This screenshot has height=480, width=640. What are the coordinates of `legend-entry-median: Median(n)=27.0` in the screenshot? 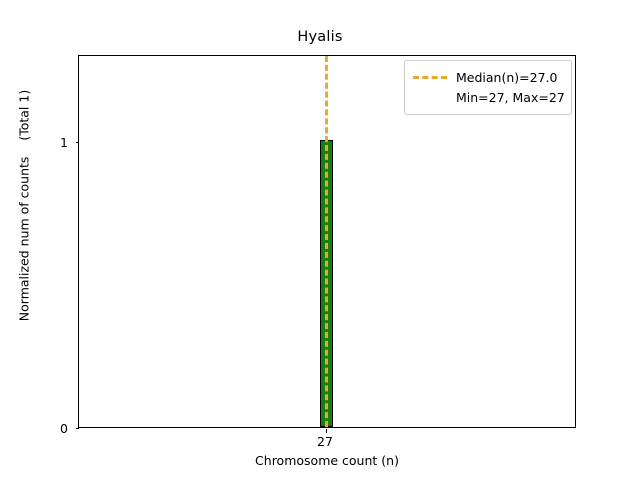 It's located at (488, 77).